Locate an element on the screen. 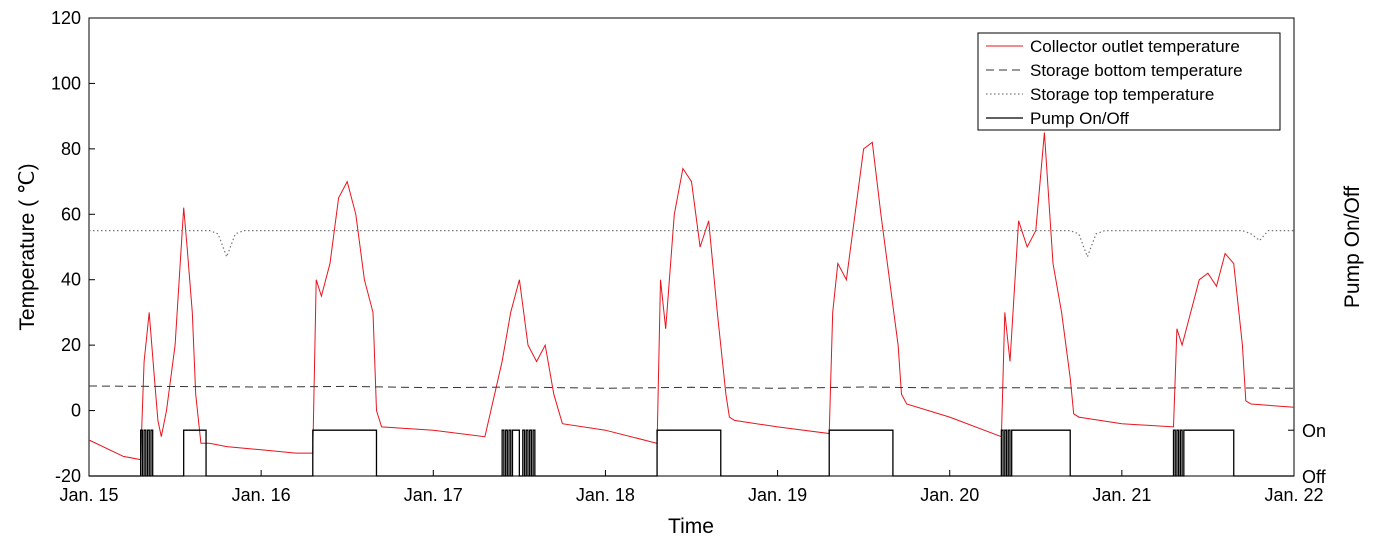  y-tick-label: 60 is located at coordinates (71, 214).